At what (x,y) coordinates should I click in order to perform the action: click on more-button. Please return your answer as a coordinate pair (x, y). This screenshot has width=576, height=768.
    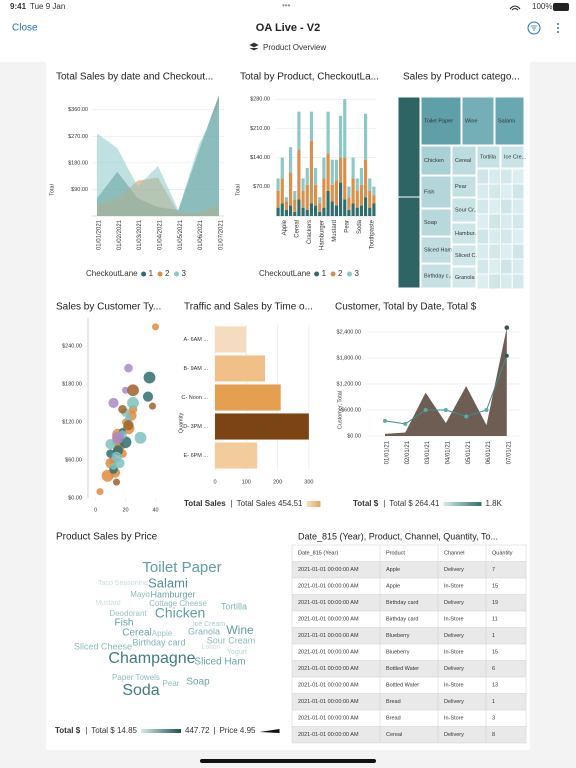
    Looking at the image, I should click on (558, 28).